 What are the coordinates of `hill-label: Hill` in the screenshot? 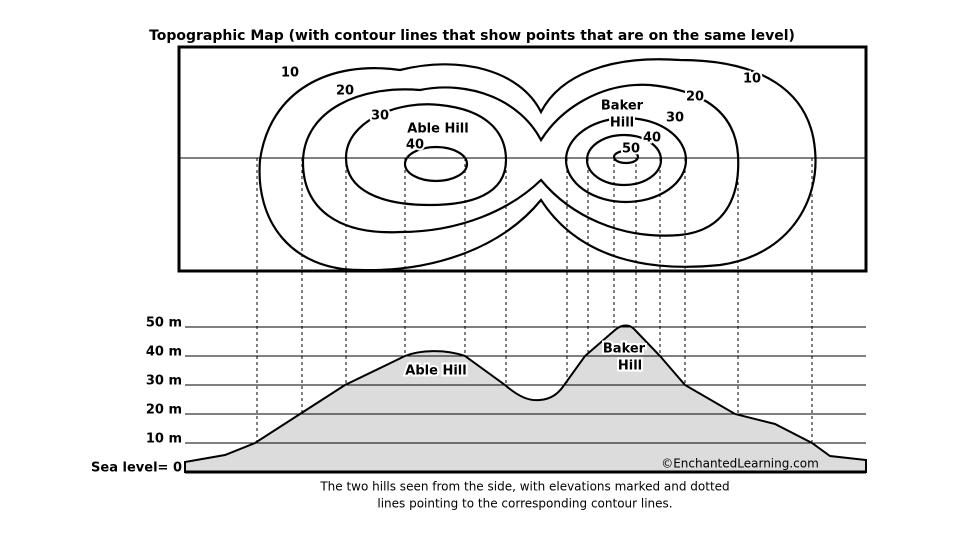 It's located at (622, 123).